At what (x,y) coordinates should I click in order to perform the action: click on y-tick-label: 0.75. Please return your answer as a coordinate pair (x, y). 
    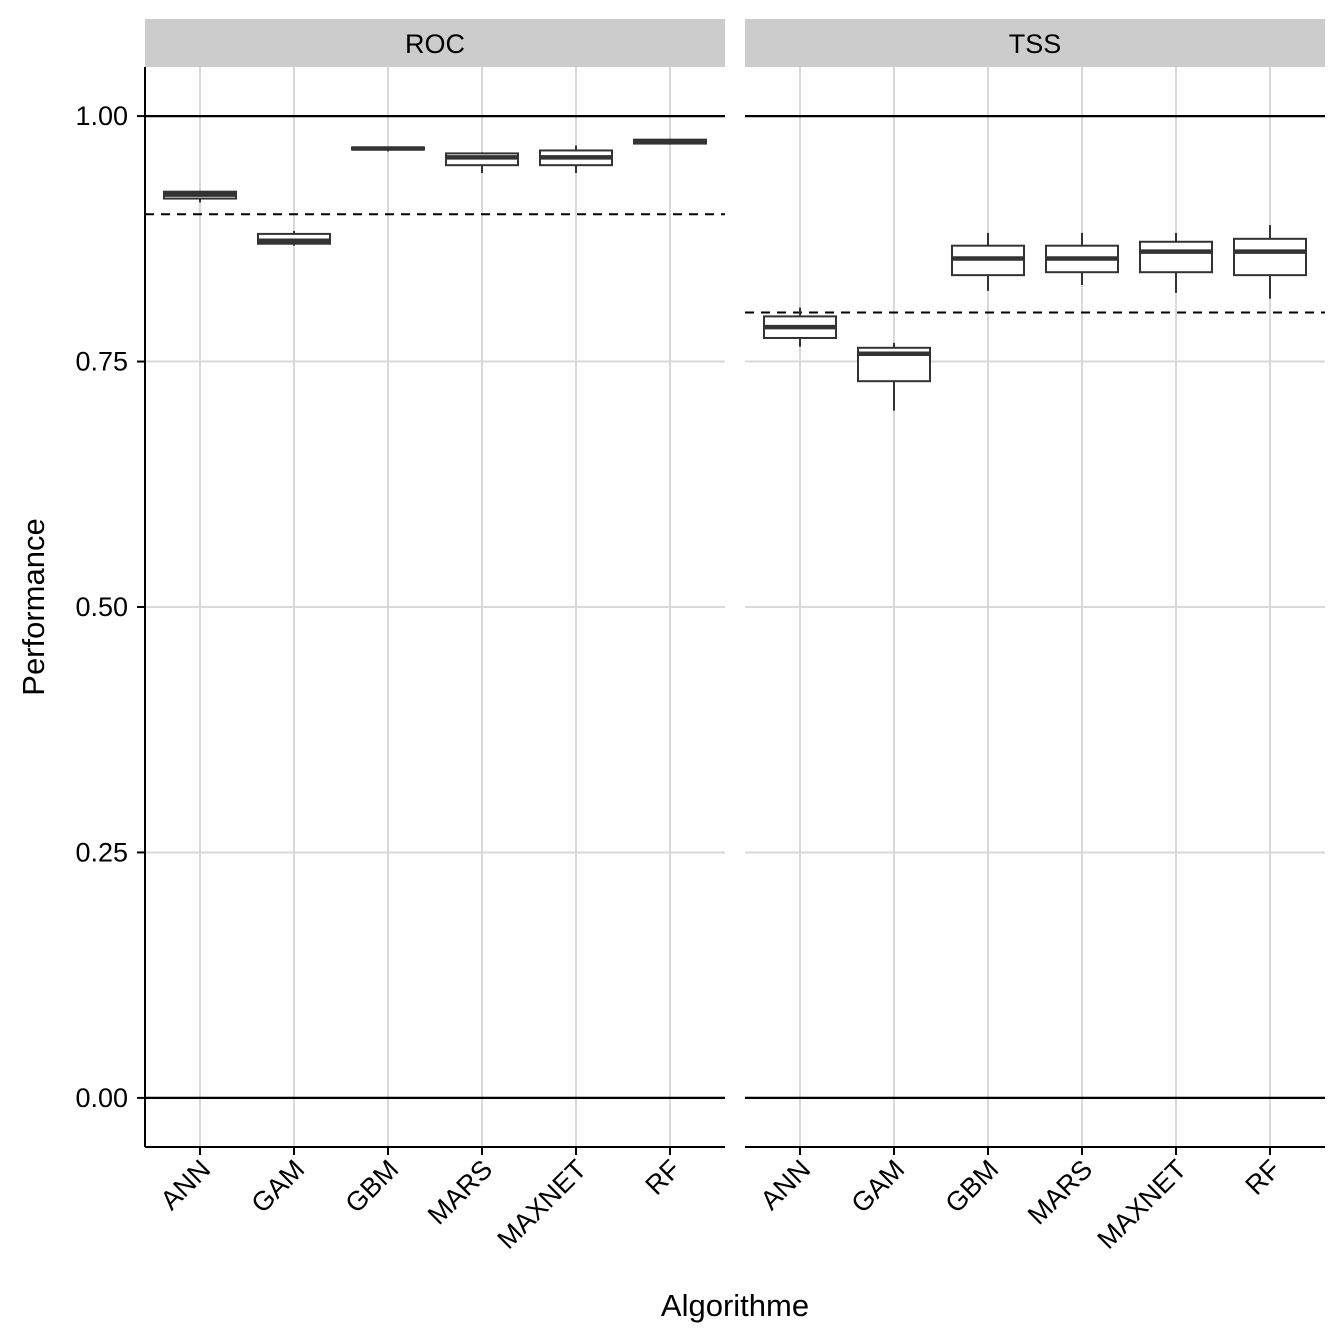
    Looking at the image, I should click on (101, 362).